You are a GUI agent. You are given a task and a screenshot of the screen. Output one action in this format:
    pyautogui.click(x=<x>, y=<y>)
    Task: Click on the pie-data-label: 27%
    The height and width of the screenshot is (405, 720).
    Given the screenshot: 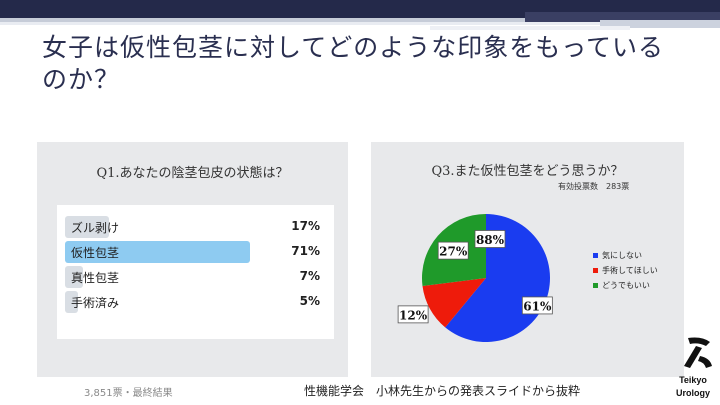 What is the action you would take?
    pyautogui.click(x=453, y=250)
    